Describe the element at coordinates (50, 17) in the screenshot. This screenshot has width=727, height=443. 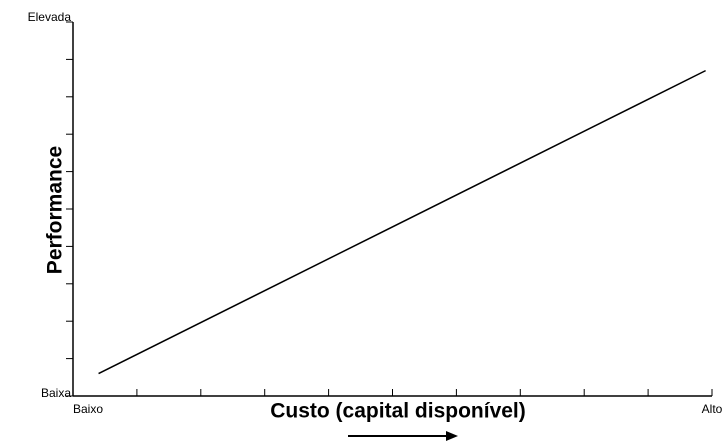
I see `y-tick-label: Elevada` at that location.